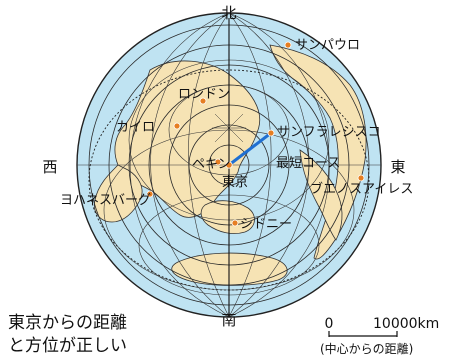  I want to click on city-dot-sao-paulo, so click(288, 45).